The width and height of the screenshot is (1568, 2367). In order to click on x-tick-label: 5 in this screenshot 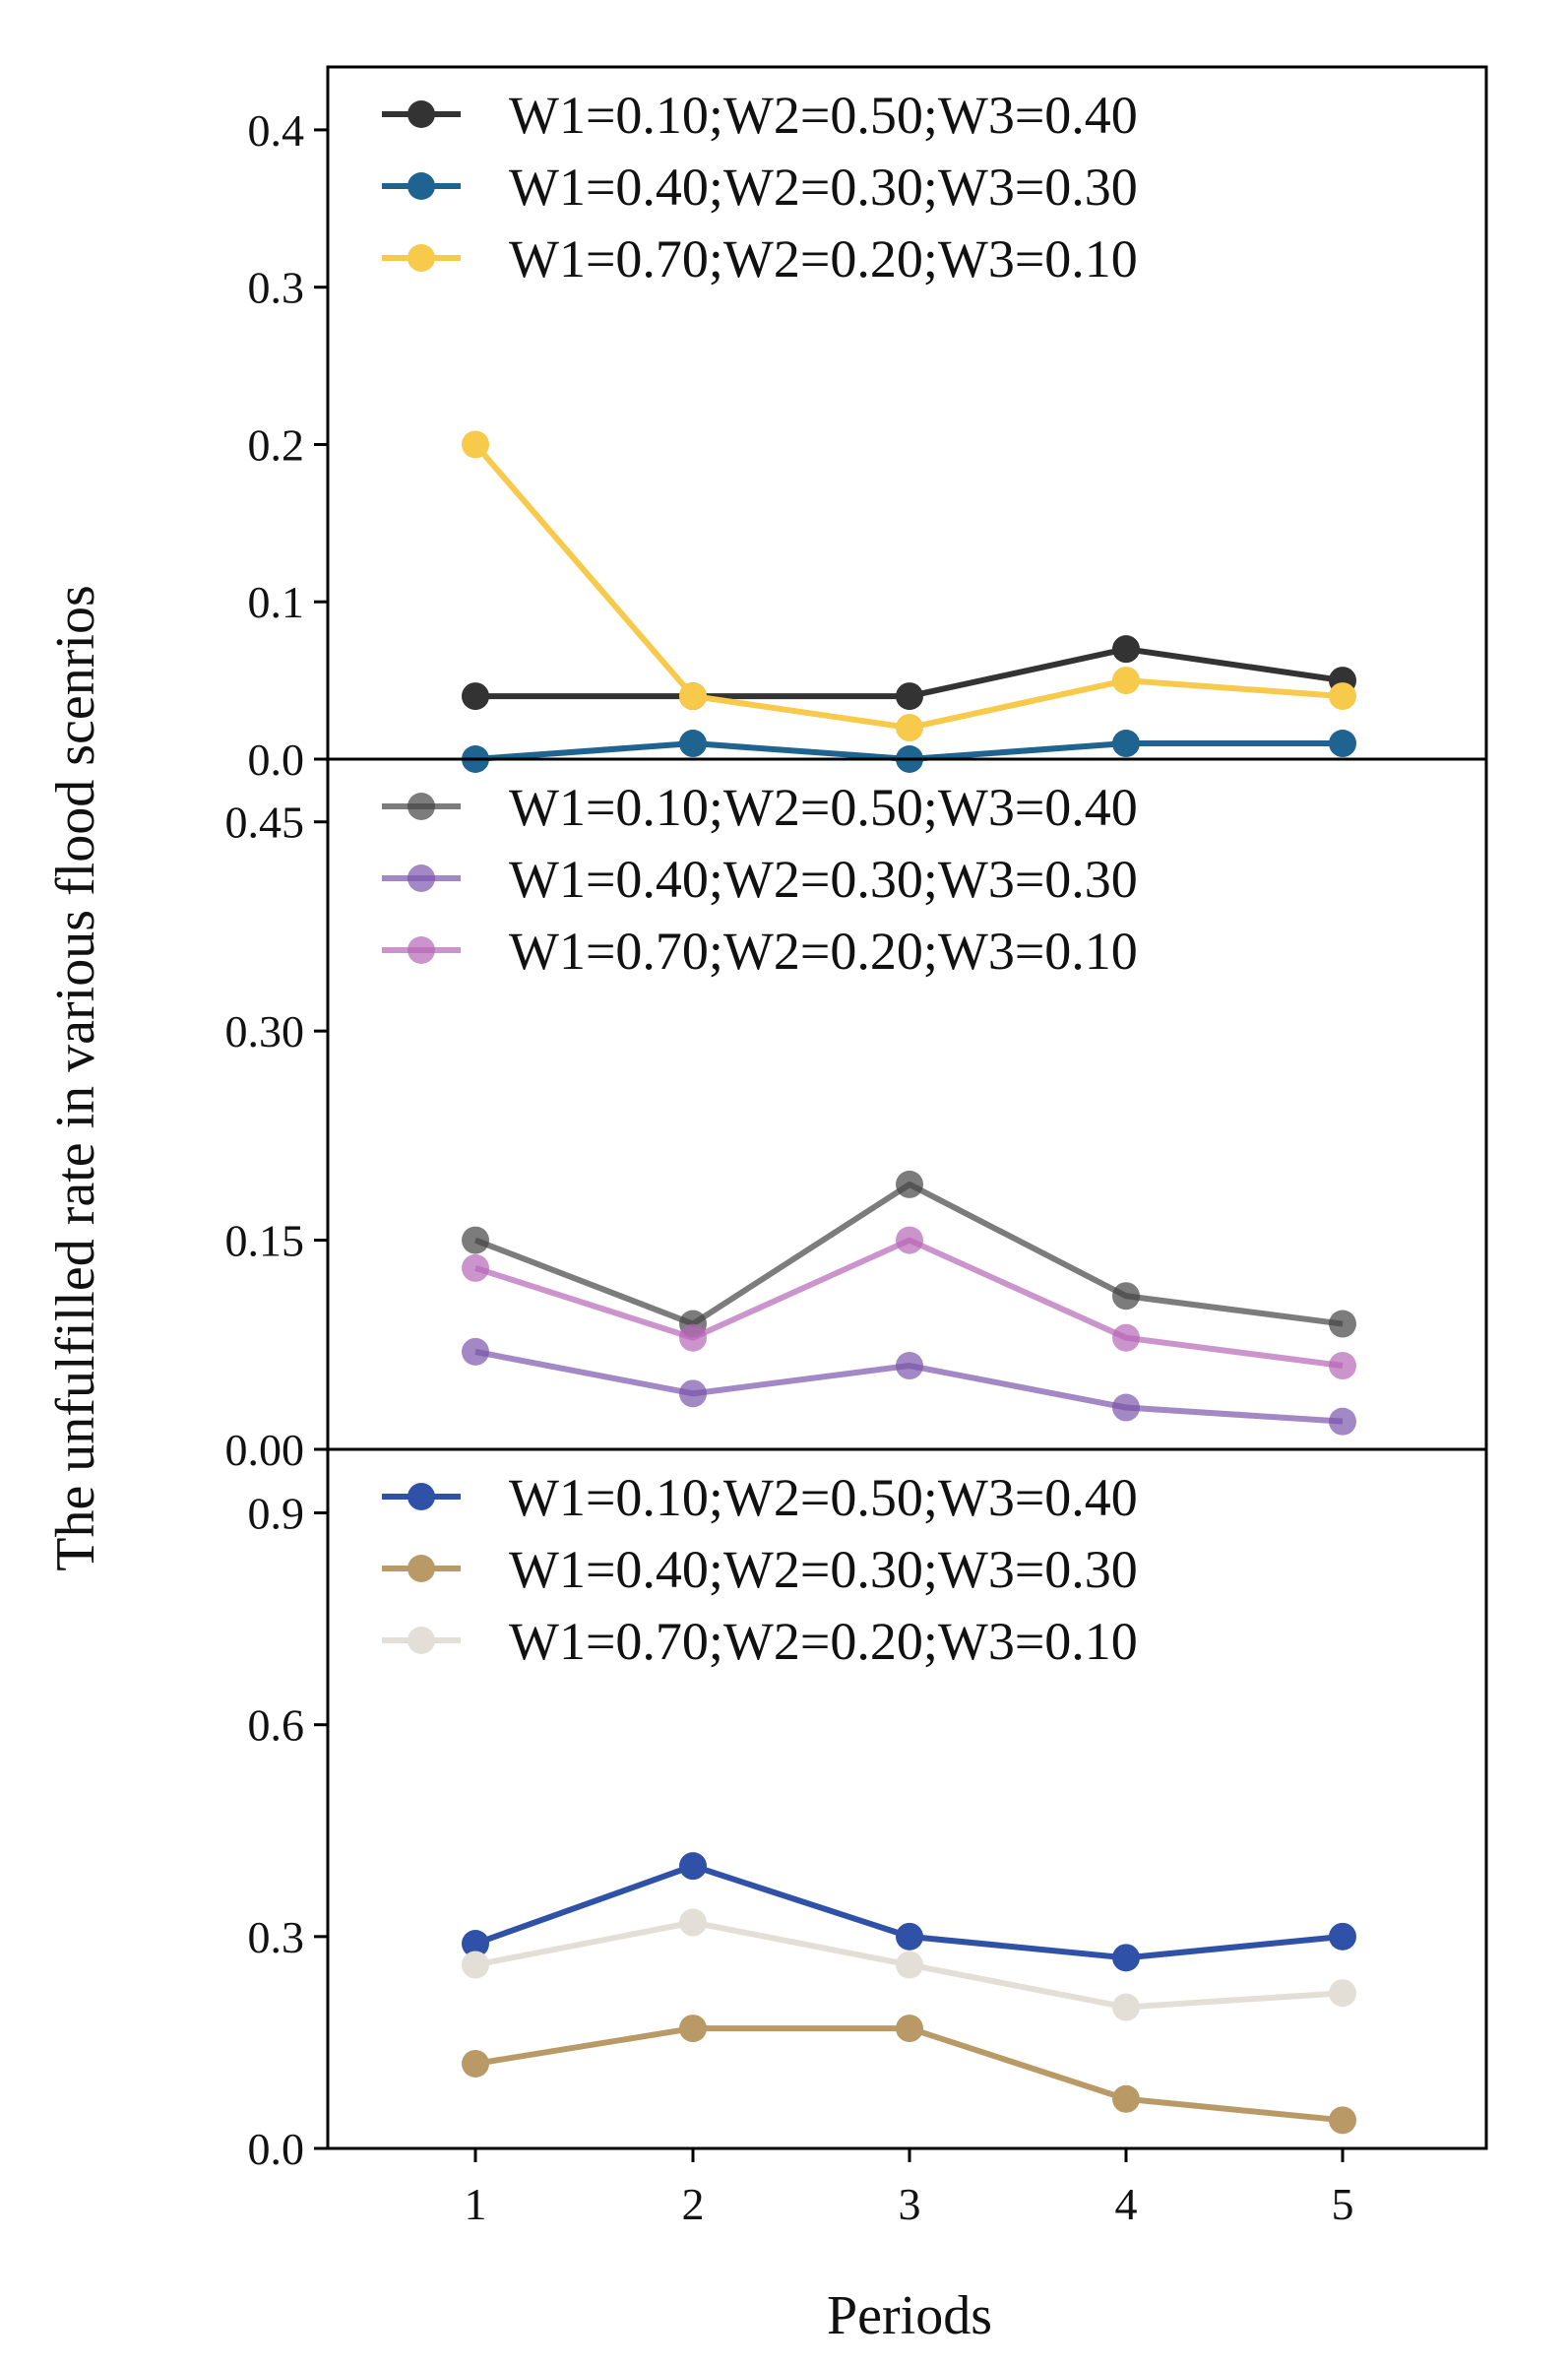, I will do `click(1343, 2204)`.